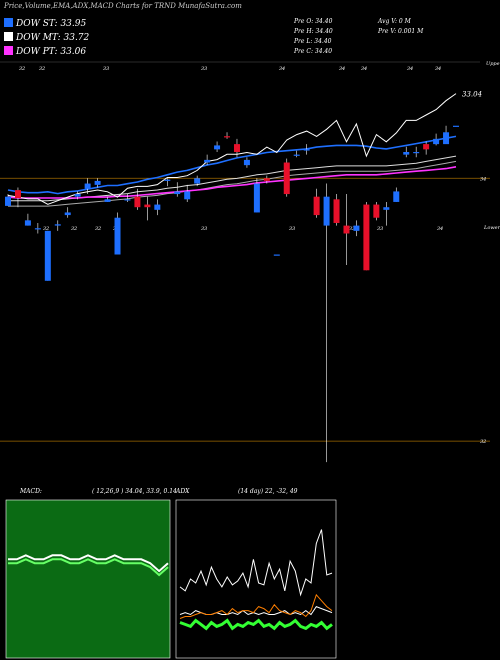 The height and width of the screenshot is (660, 500). I want to click on last-price-label: 33.04, so click(472, 95).